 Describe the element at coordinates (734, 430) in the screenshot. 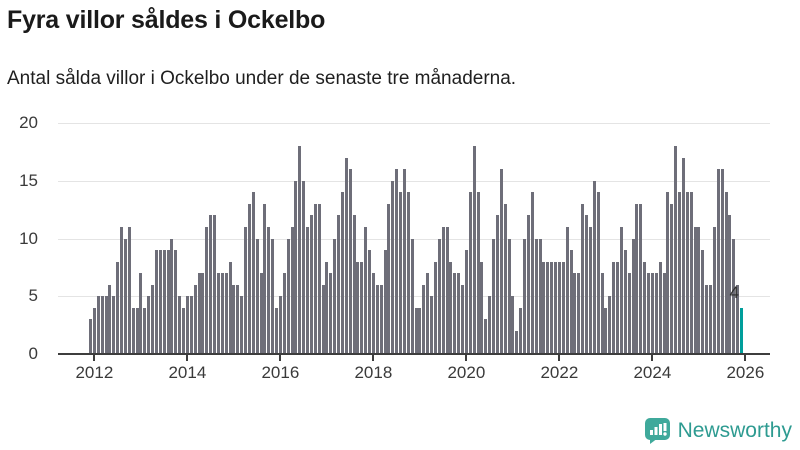

I see `brand-name: Newsworthy` at that location.